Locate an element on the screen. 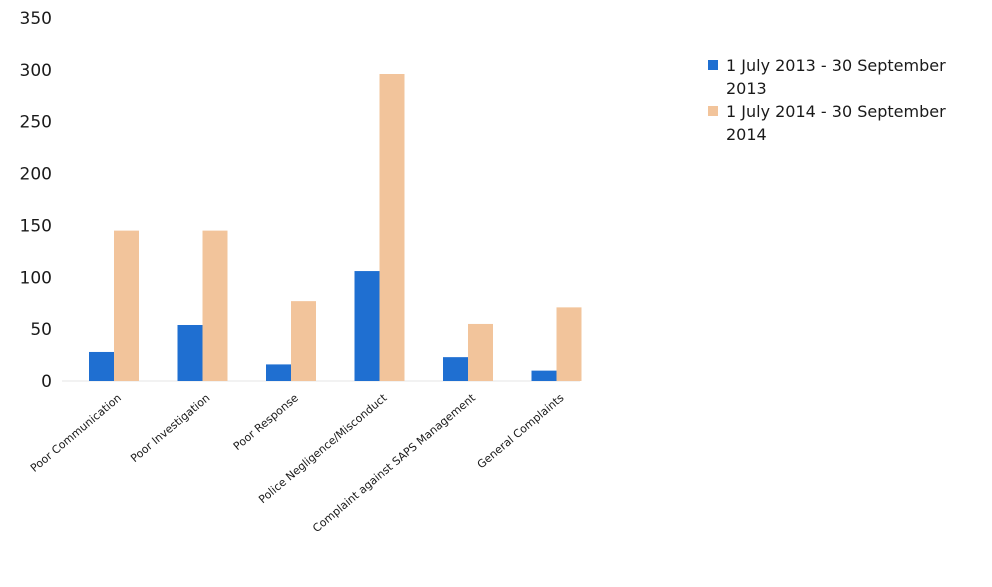 The height and width of the screenshot is (587, 992). y-tick-label: 0 is located at coordinates (46, 382).